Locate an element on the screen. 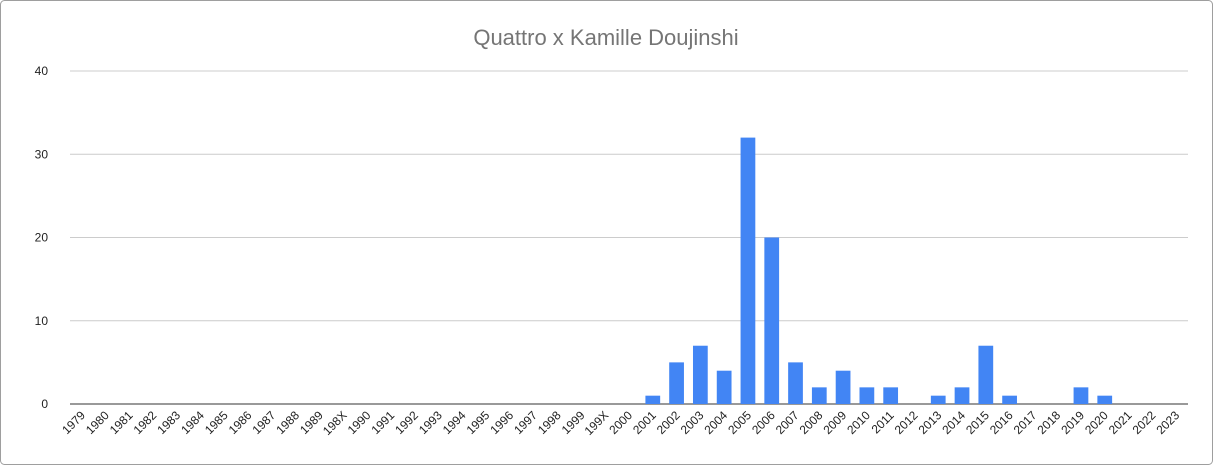 This screenshot has height=465, width=1213. y-tick-label: 10 is located at coordinates (42, 321).